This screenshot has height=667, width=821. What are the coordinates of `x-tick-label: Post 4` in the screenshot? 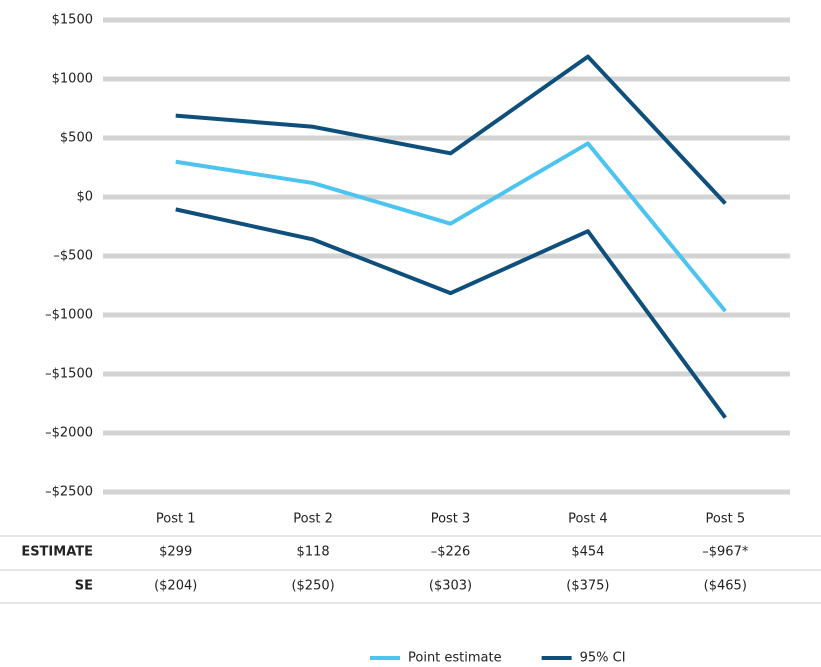 It's located at (588, 519).